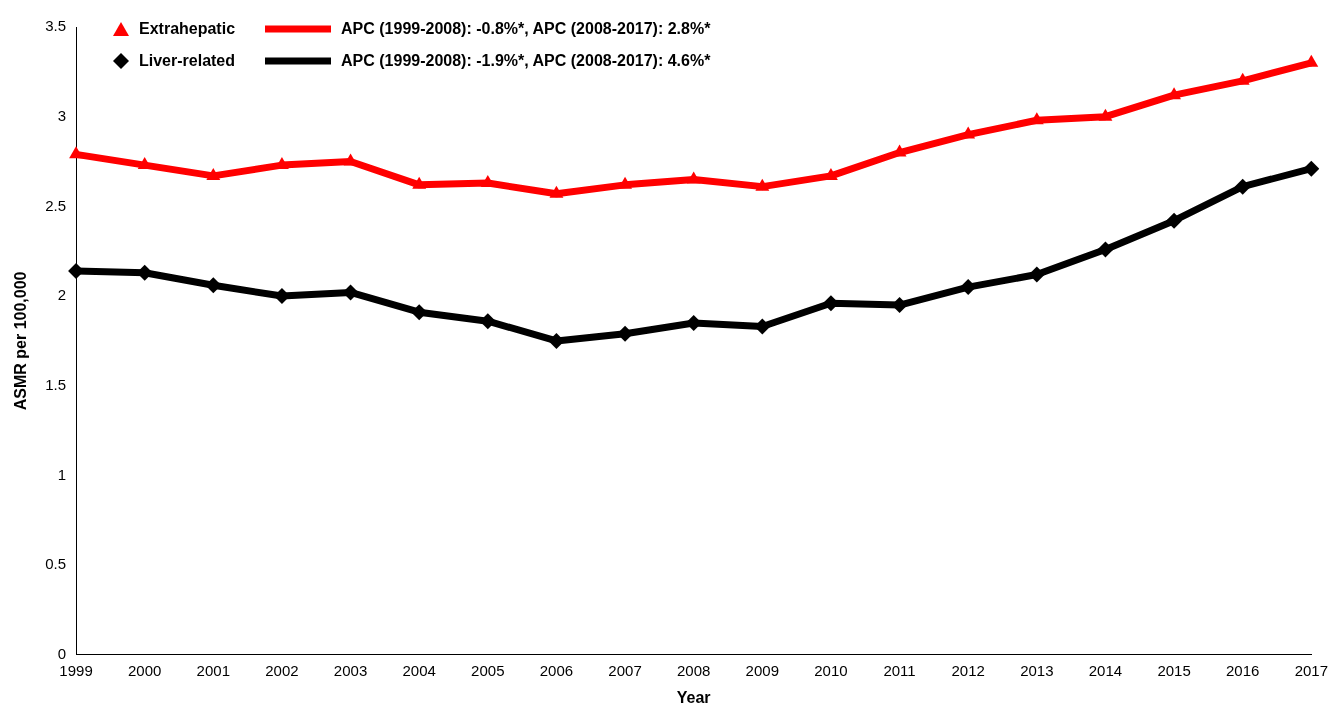  Describe the element at coordinates (762, 670) in the screenshot. I see `x-tick-label: 2009` at that location.